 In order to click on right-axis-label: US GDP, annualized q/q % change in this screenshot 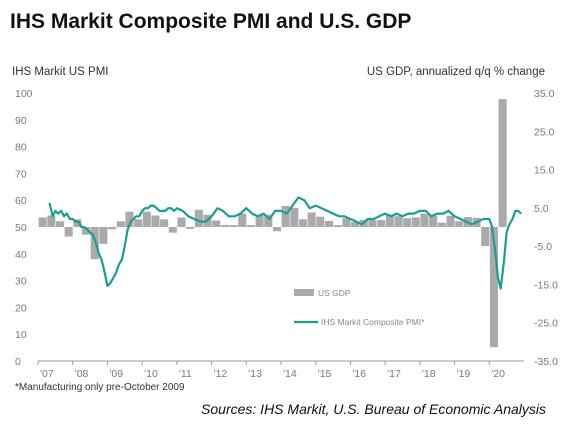, I will do `click(455, 72)`.